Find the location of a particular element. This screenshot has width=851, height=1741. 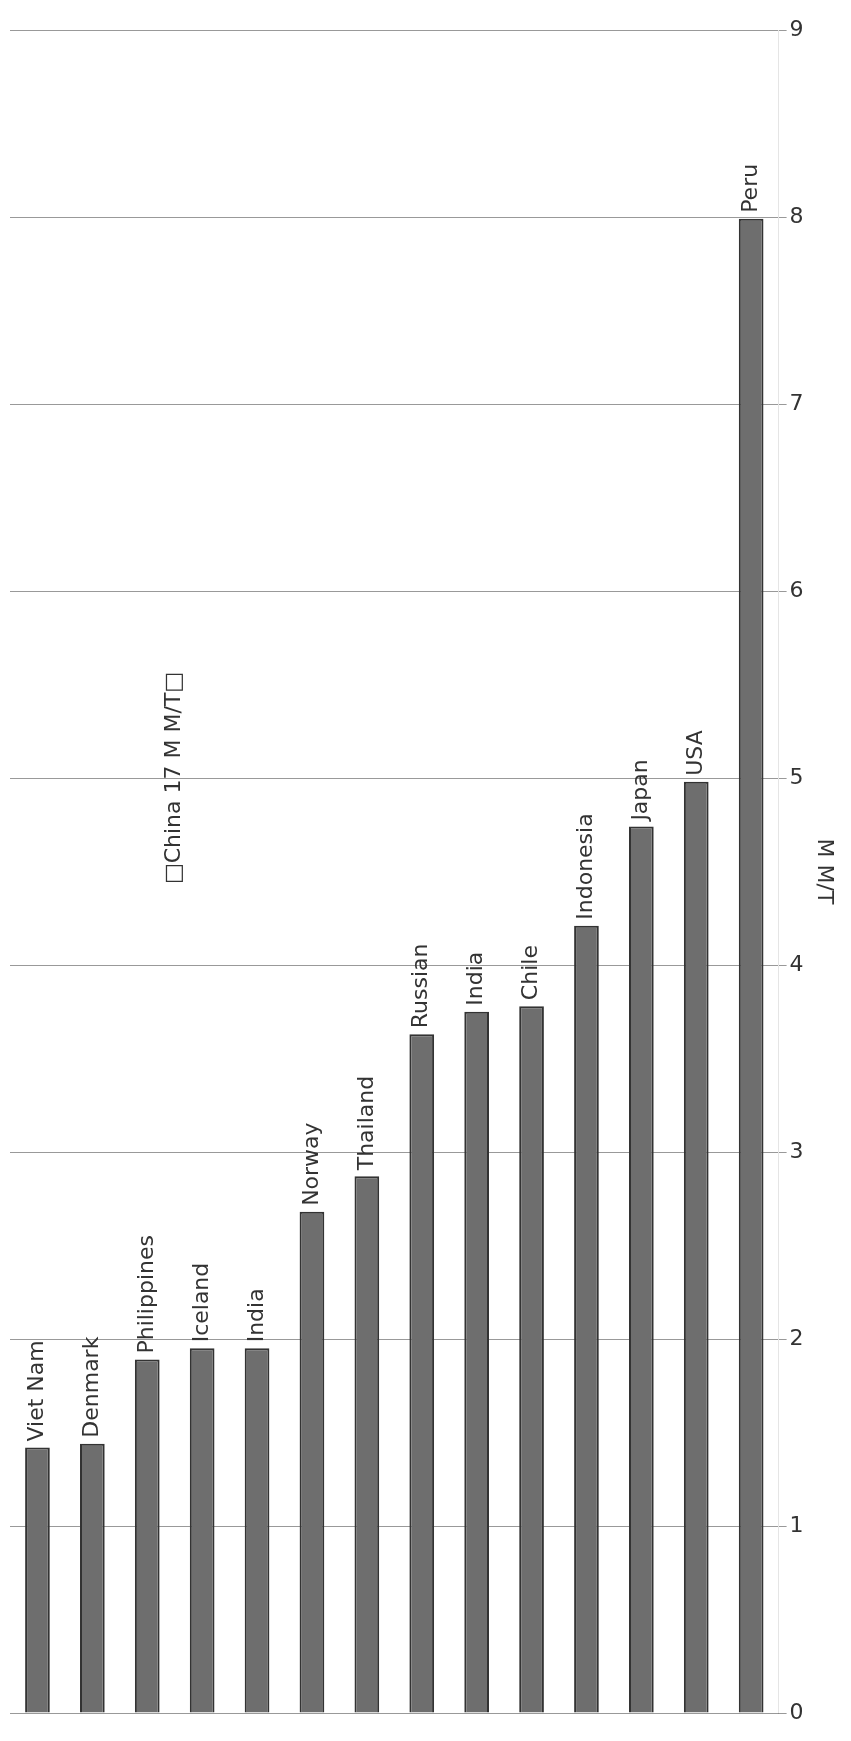

y-tick-label: 1 is located at coordinates (796, 1524).